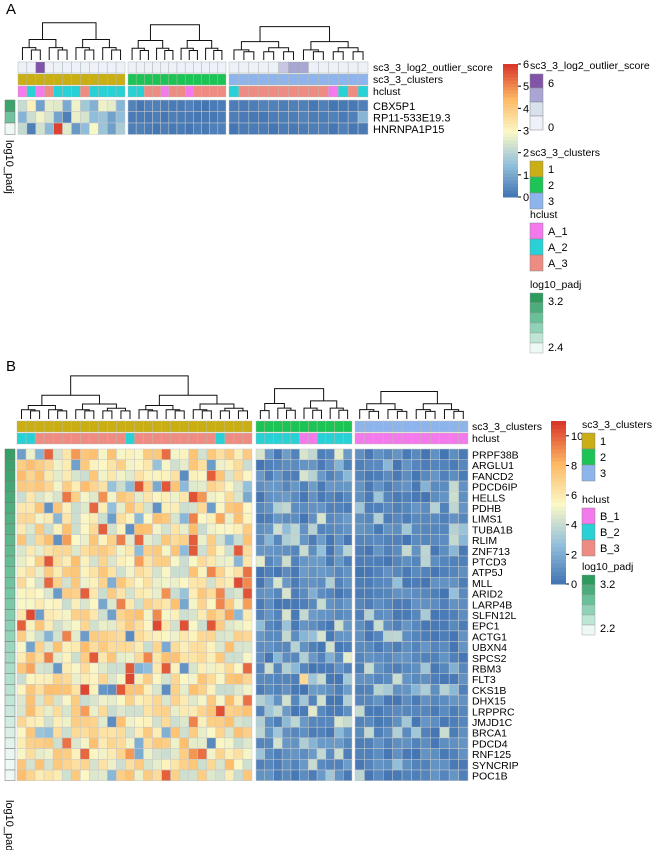 This screenshot has width=660, height=850. What do you see at coordinates (526, 65) in the screenshot?
I see `colorbar-a-tick-label: 6` at bounding box center [526, 65].